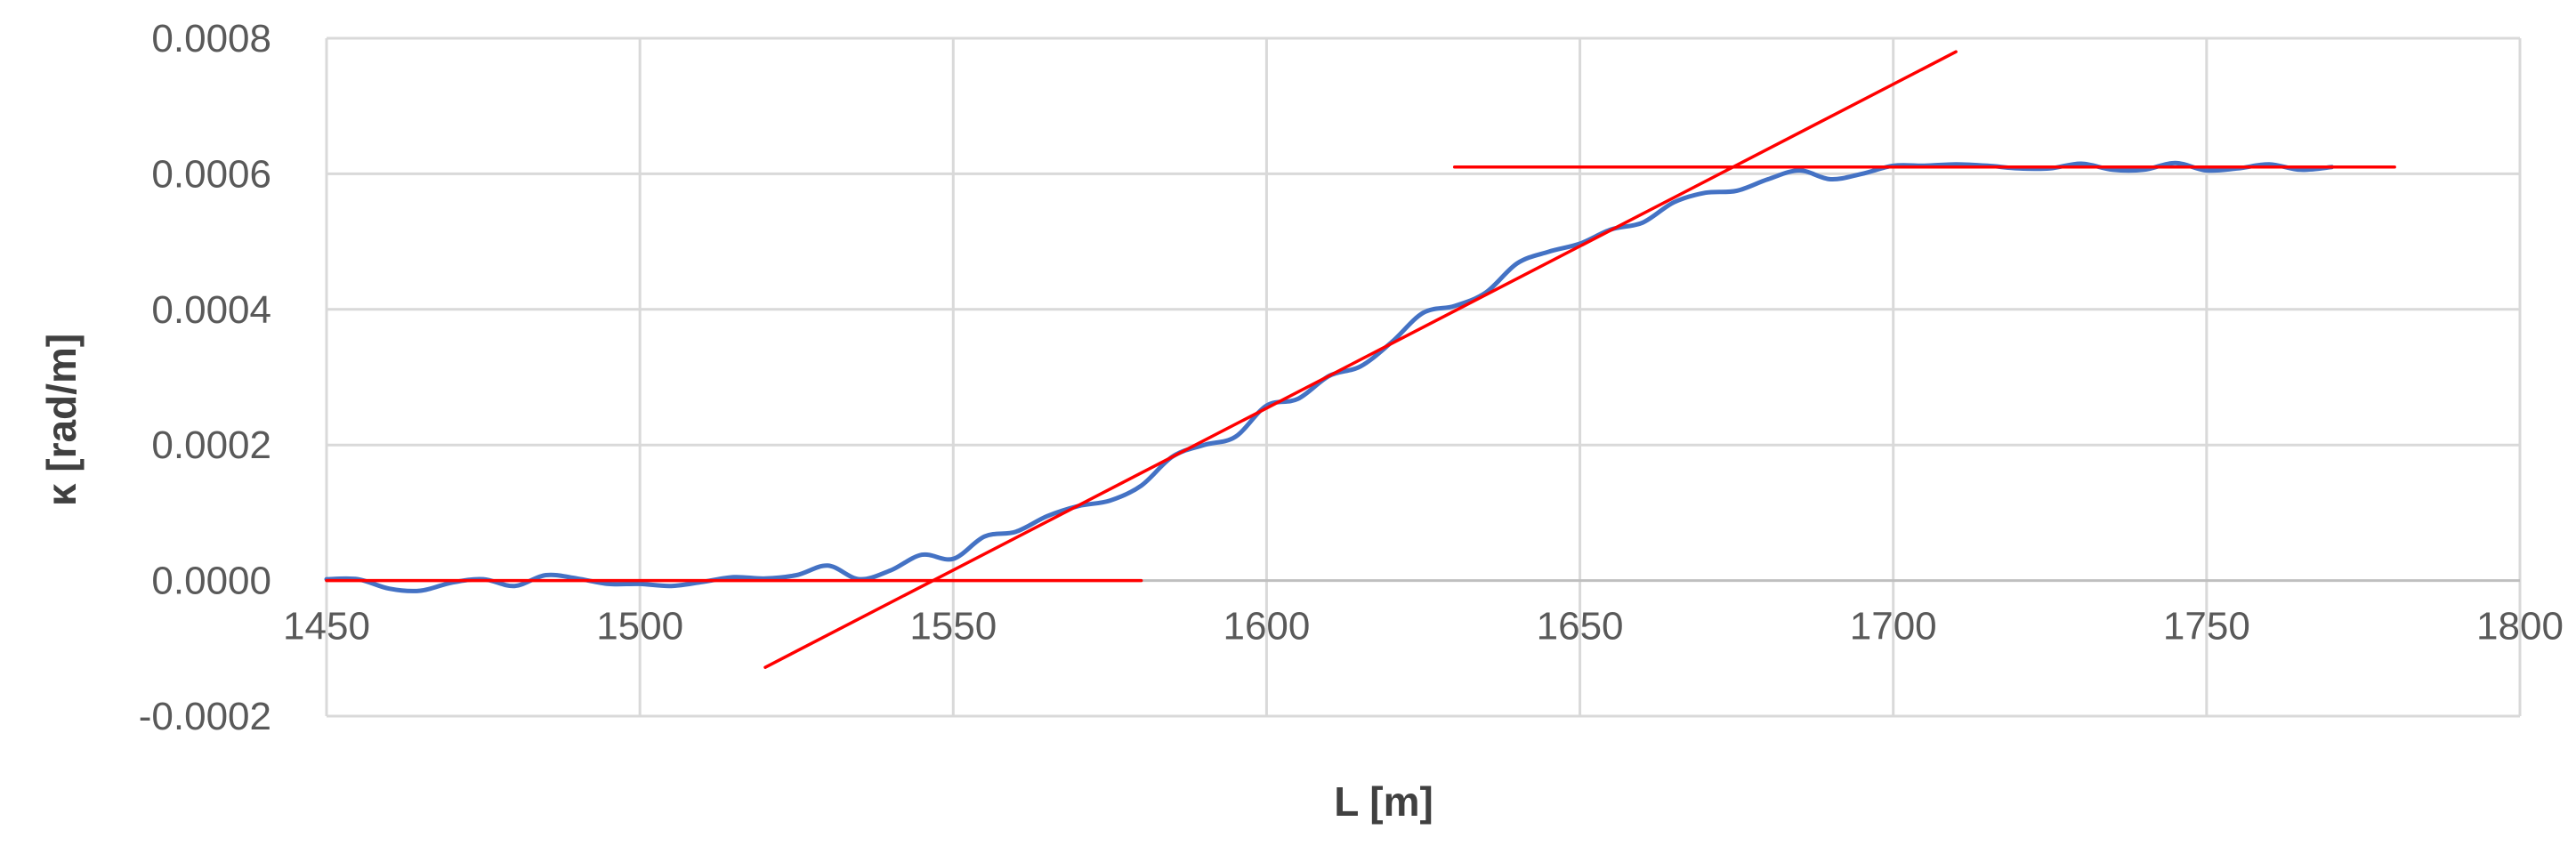 The height and width of the screenshot is (846, 2576). What do you see at coordinates (326, 627) in the screenshot?
I see `x-tick-label: 1450` at bounding box center [326, 627].